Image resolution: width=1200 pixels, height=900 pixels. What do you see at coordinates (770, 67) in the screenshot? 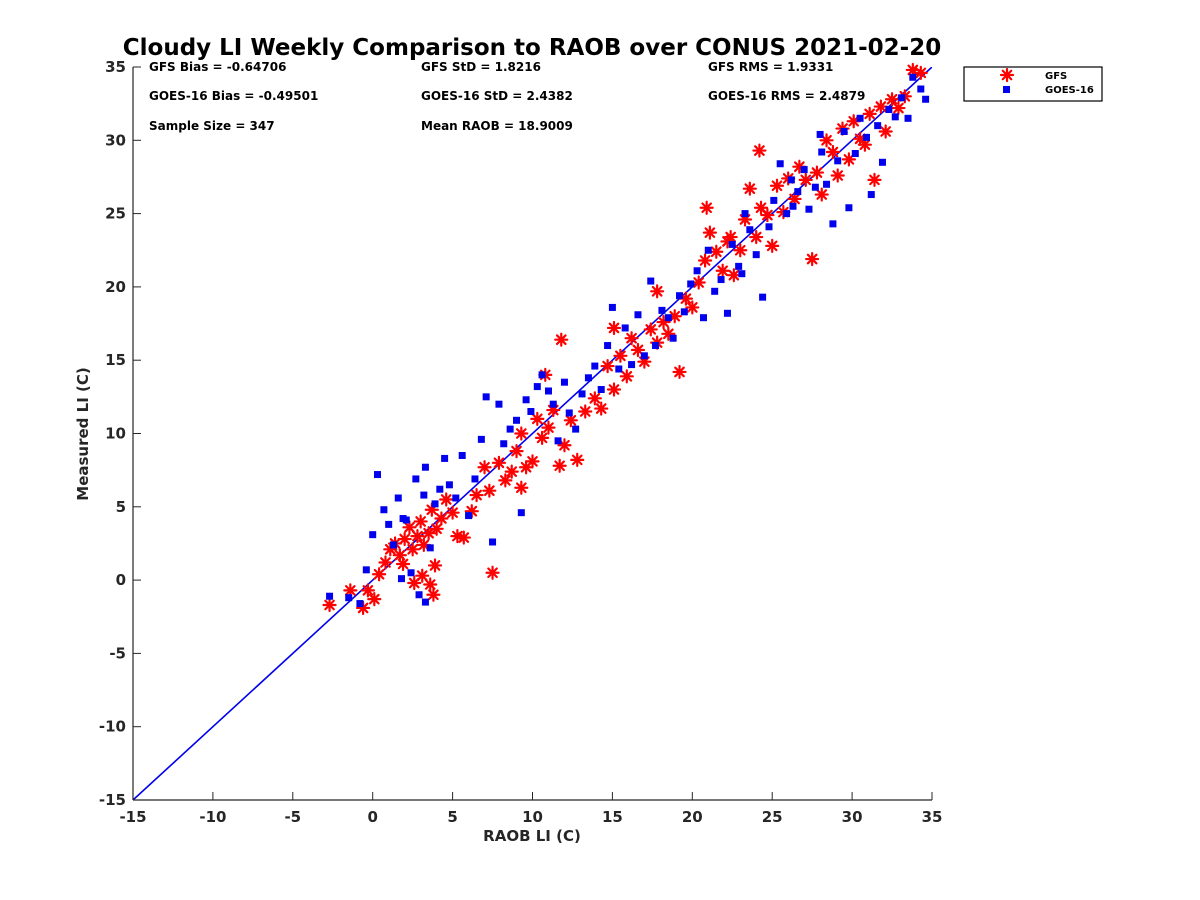
I see `gfs-rms-text: GFS RMS = 1.9331` at bounding box center [770, 67].